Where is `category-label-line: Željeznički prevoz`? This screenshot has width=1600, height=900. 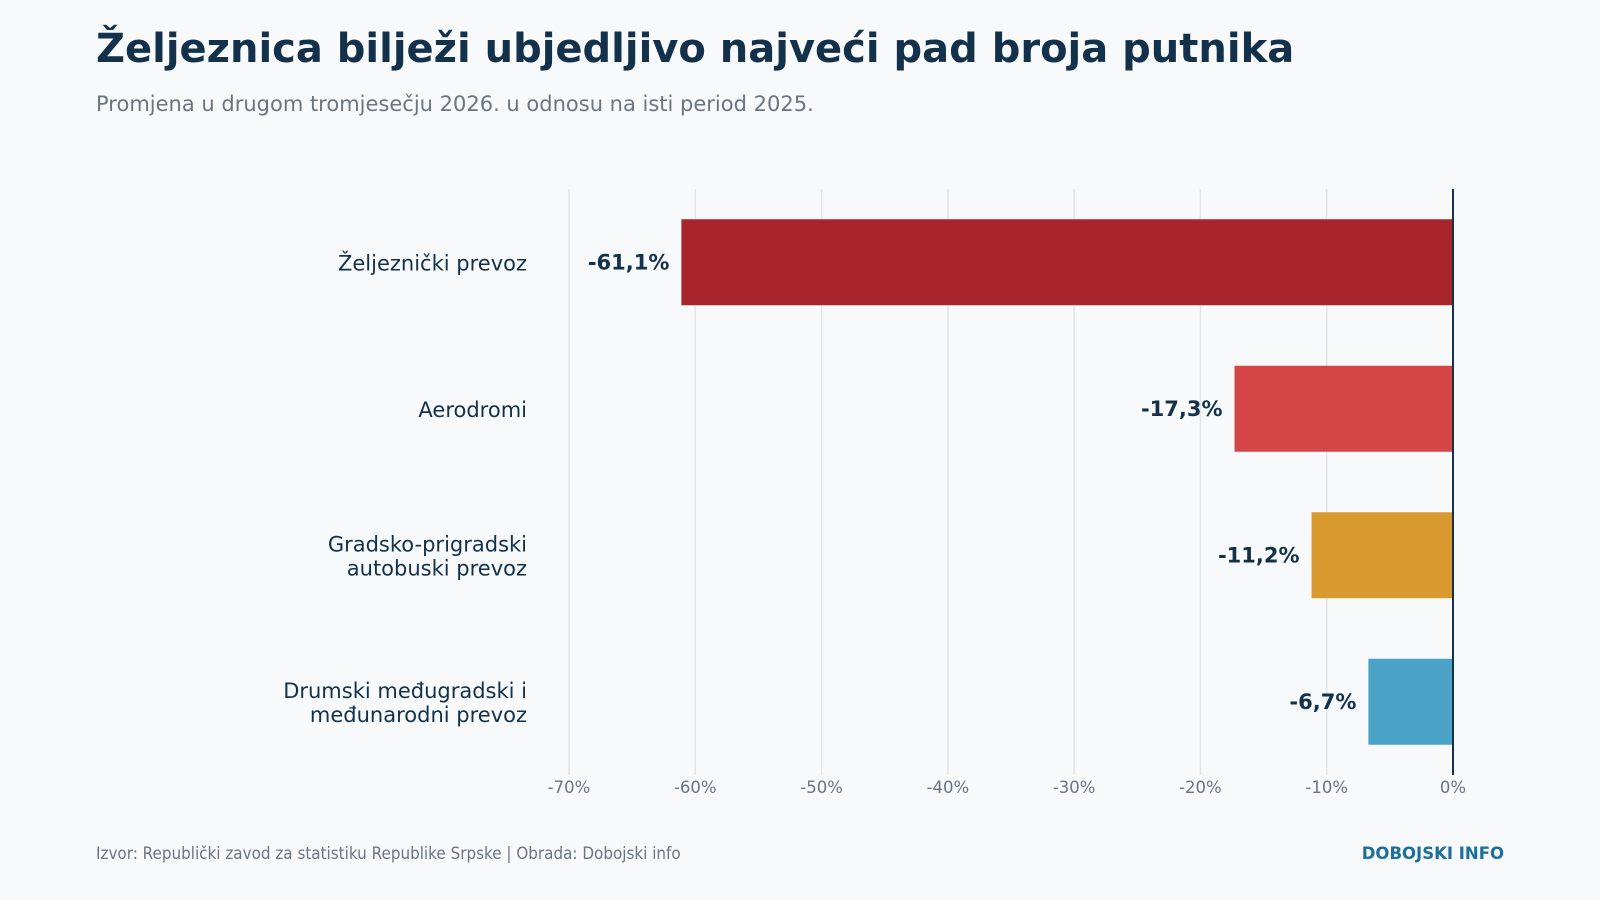
category-label-line: Željeznički prevoz is located at coordinates (432, 262).